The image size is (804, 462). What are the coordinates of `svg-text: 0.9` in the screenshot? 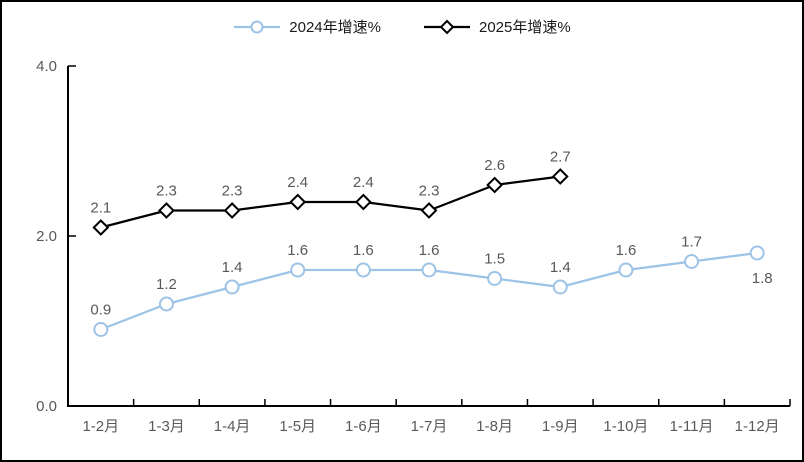 It's located at (100, 310).